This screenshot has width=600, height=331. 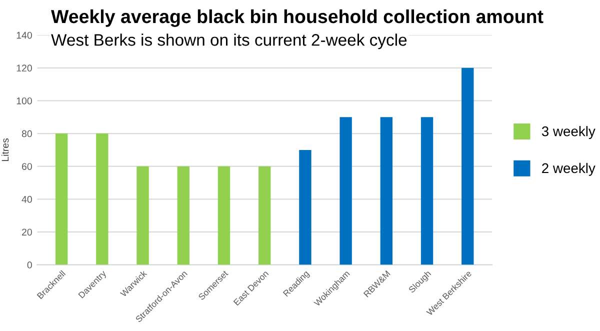 What do you see at coordinates (24, 35) in the screenshot?
I see `y-tick-label: 140` at bounding box center [24, 35].